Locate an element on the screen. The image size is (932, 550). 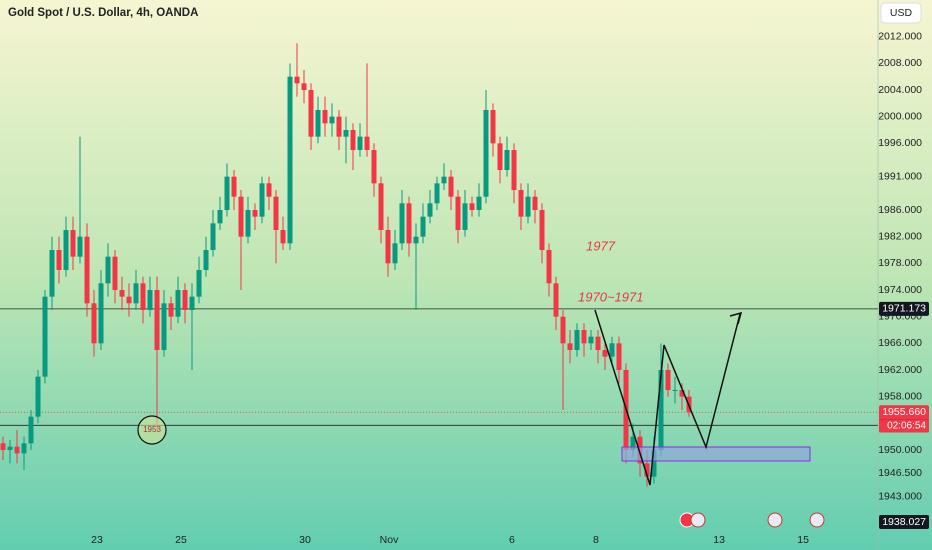
y-tick-label: 2012.000 is located at coordinates (900, 36).